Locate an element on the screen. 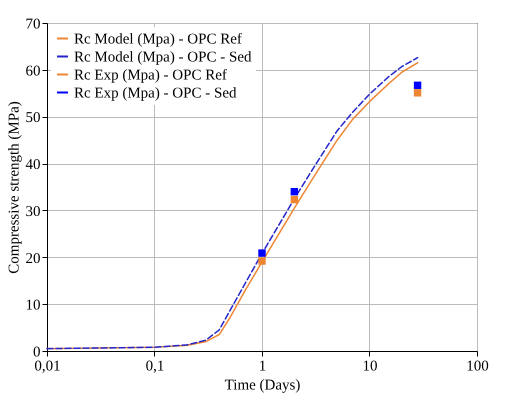 The width and height of the screenshot is (519, 414). y-tick-label: 60 is located at coordinates (33, 71).